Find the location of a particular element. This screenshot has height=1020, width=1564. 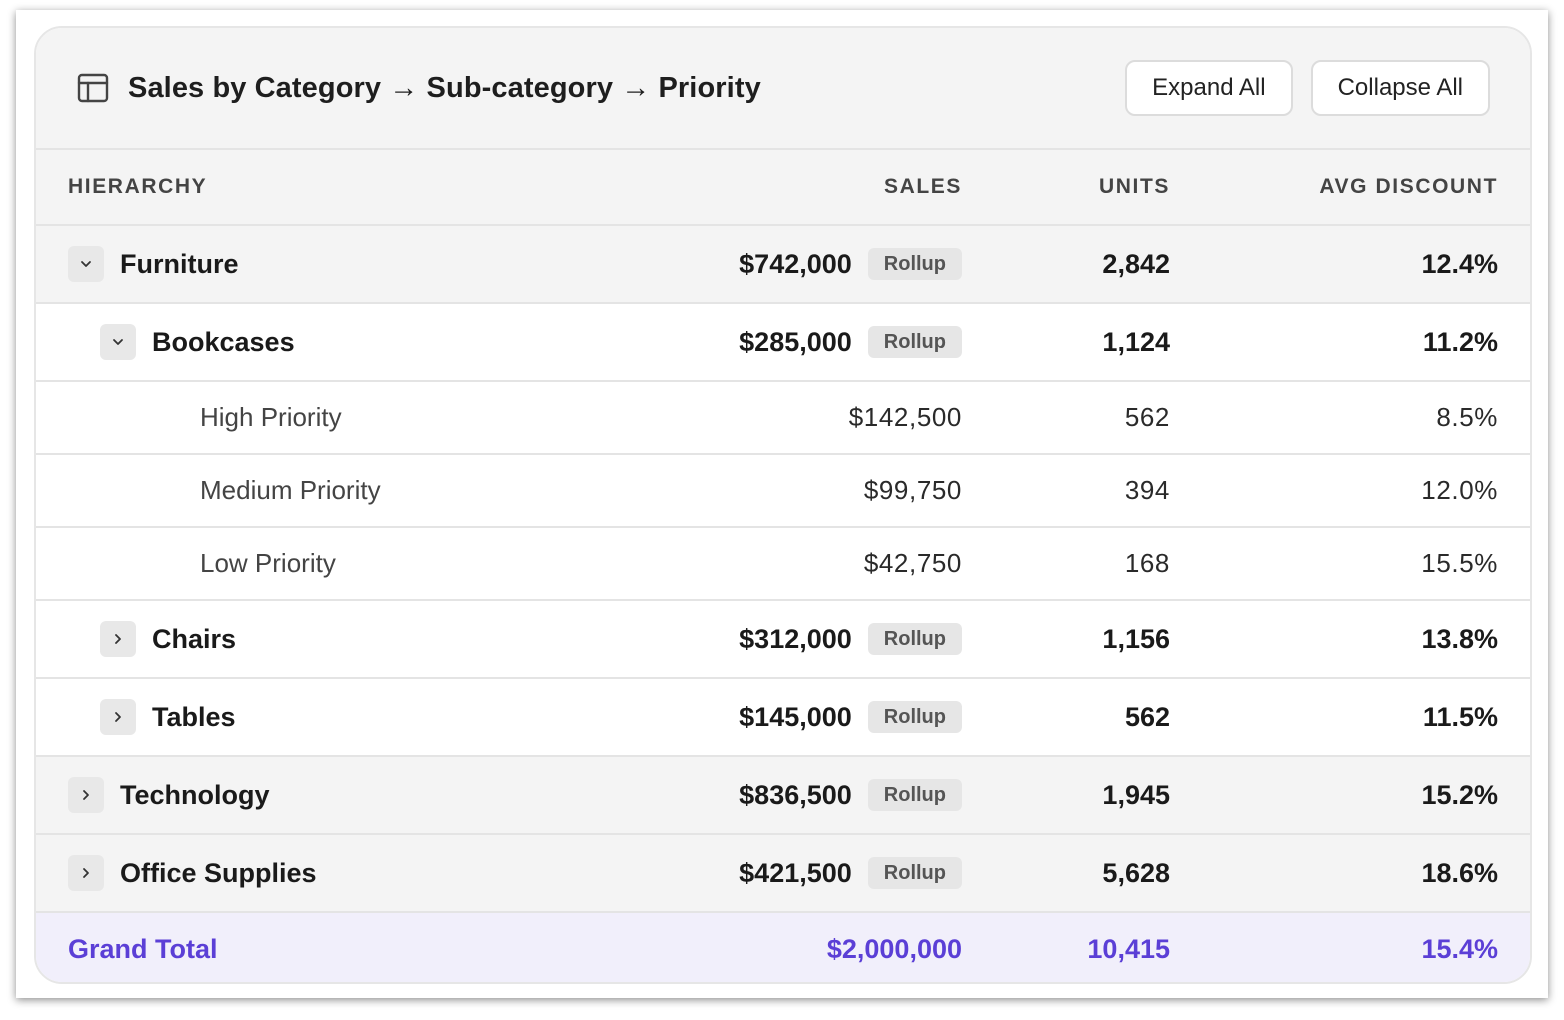

units-value: 562 is located at coordinates (1147, 417).